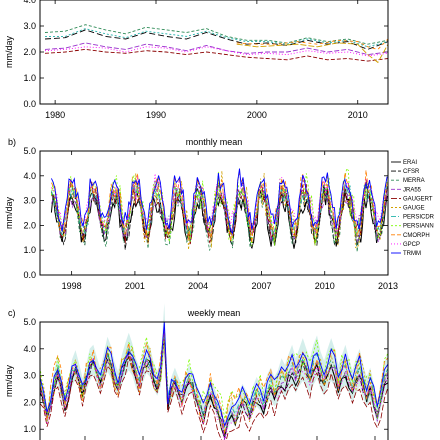  I want to click on x-tick-label: 1980, so click(55, 115).